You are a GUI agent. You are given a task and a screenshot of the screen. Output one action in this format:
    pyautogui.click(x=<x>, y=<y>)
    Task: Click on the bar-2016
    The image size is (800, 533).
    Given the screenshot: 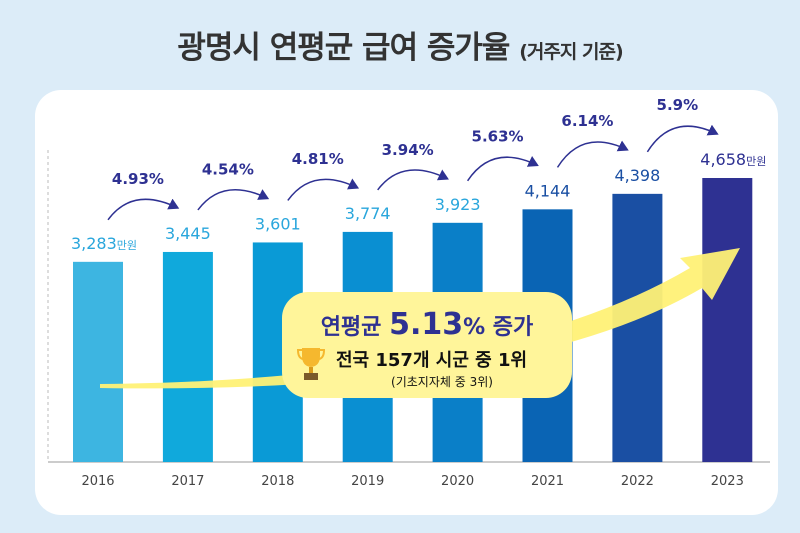 What is the action you would take?
    pyautogui.click(x=98, y=361)
    